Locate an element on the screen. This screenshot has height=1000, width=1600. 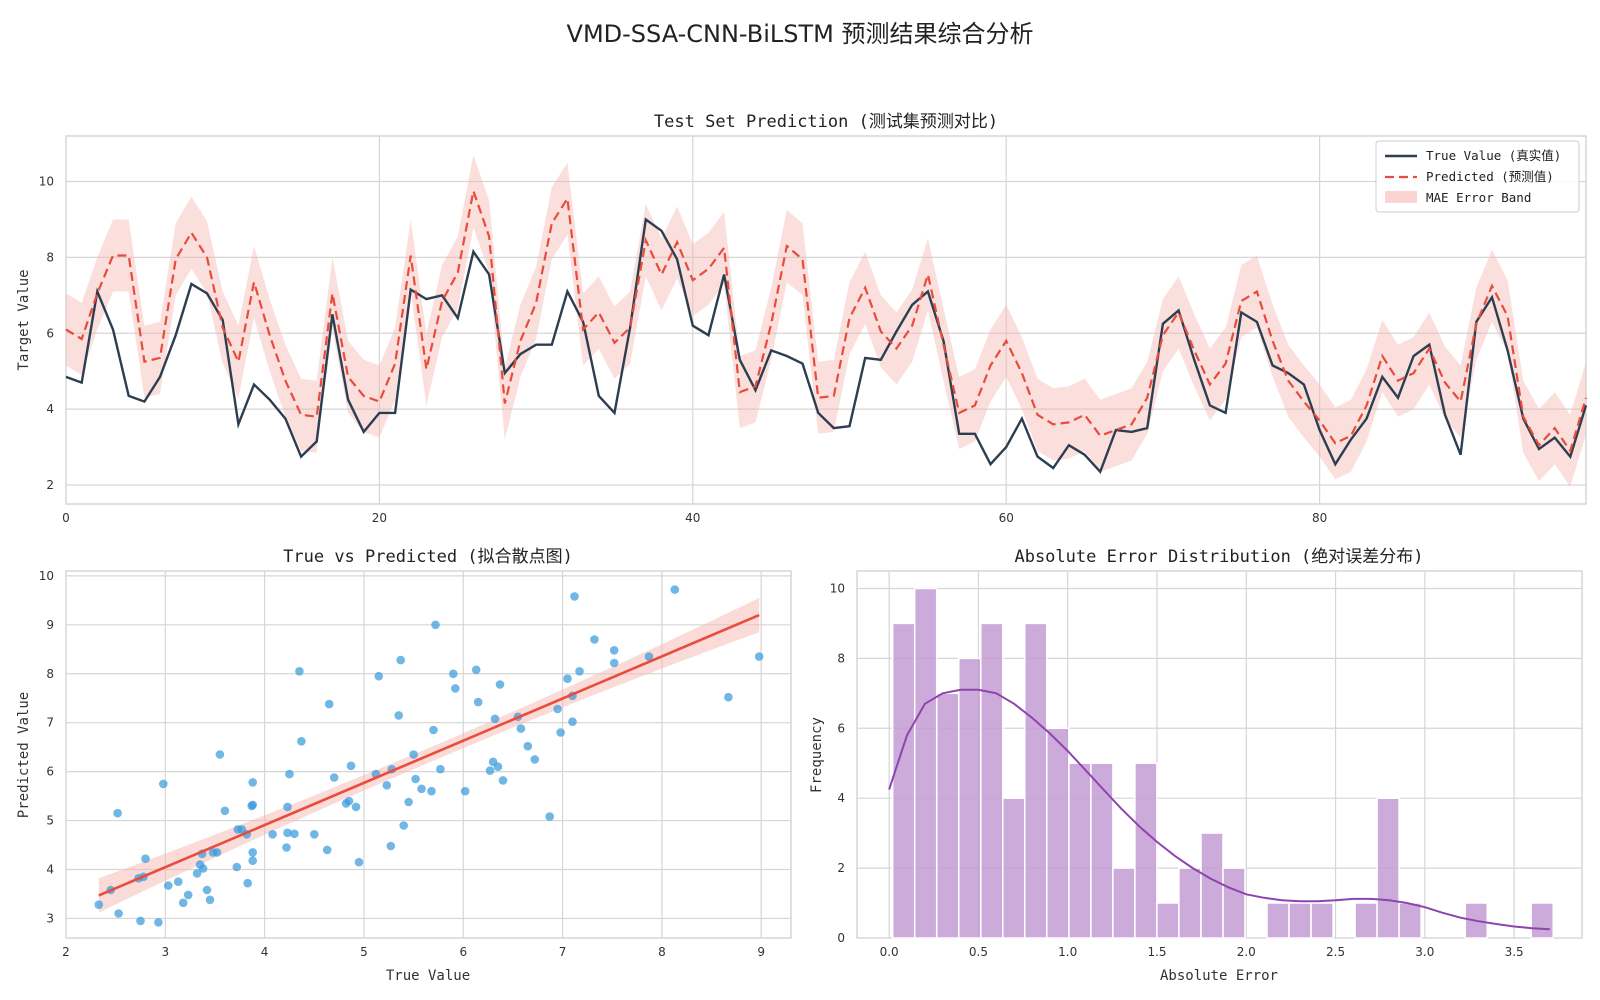
hist-ytick-label: 10 is located at coordinates (837, 588).